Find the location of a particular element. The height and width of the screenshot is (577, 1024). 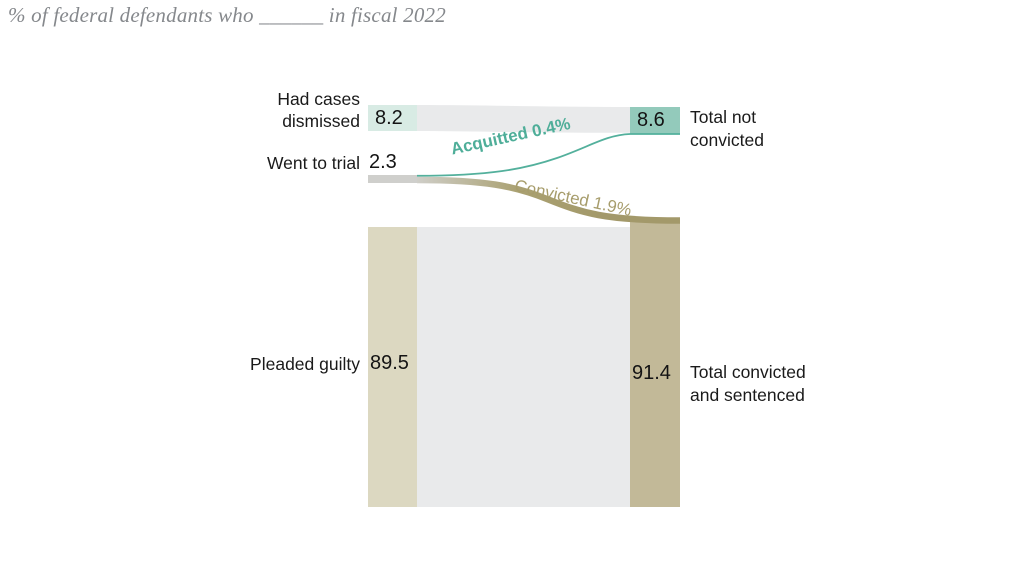

bar-total-convicted is located at coordinates (655, 364).